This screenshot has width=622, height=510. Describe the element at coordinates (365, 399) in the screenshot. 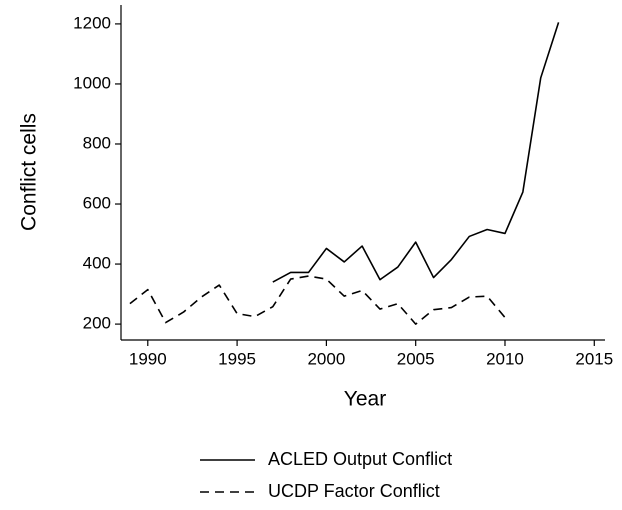

I see `x-axis-title: Year` at that location.